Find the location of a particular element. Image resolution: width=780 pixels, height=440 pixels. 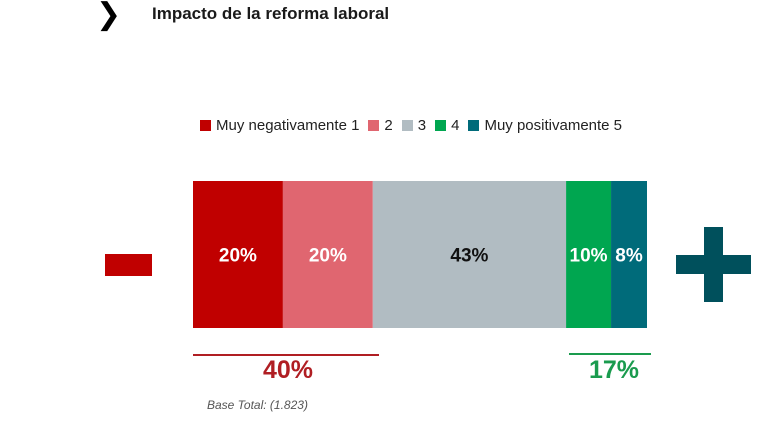

base-total-note: Base Total: (1.823) is located at coordinates (257, 405).